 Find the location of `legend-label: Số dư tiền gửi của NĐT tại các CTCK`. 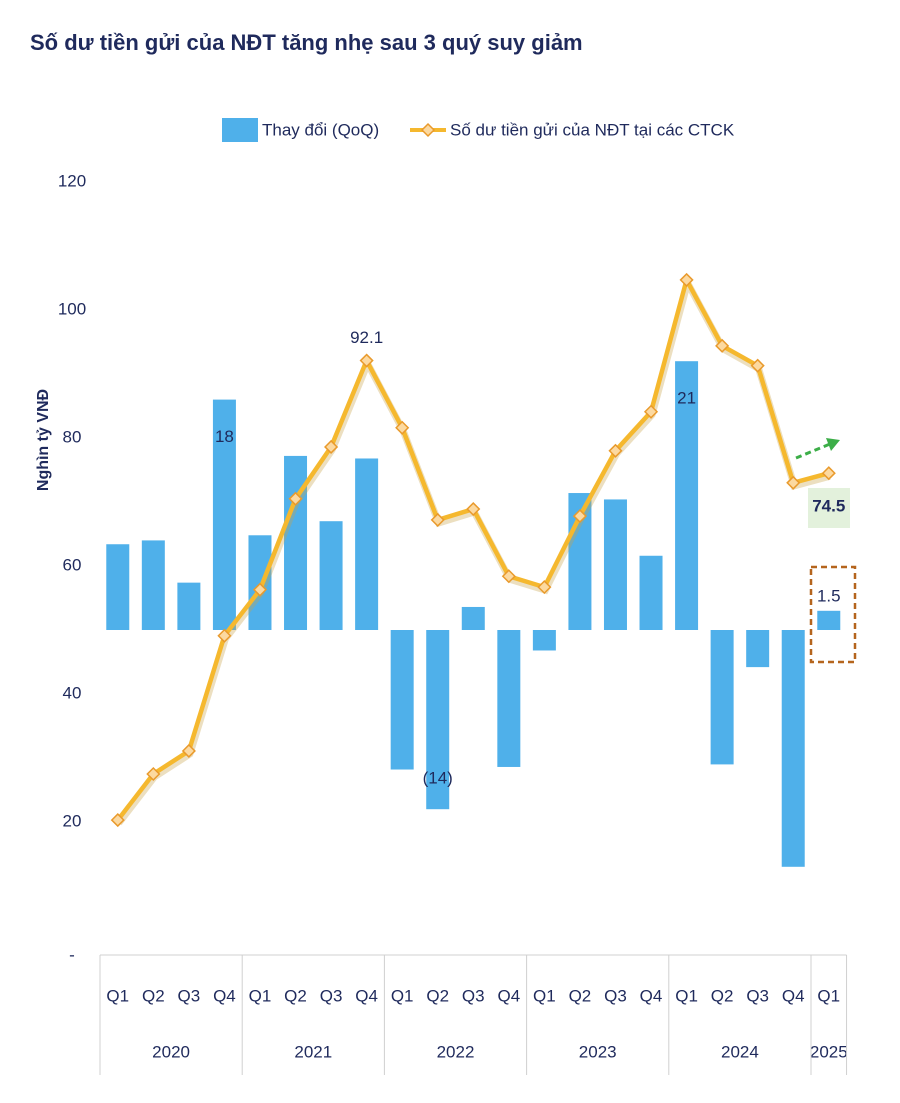

legend-label: Số dư tiền gửi của NĐT tại các CTCK is located at coordinates (592, 129).